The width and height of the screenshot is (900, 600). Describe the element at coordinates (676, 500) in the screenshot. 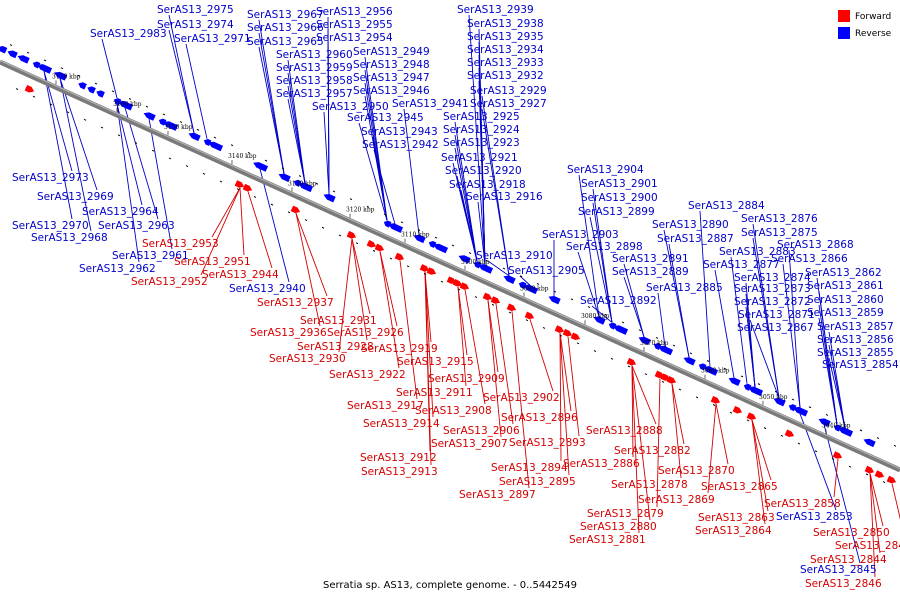

I see `forward-gene-label: SerAS13_2869` at that location.